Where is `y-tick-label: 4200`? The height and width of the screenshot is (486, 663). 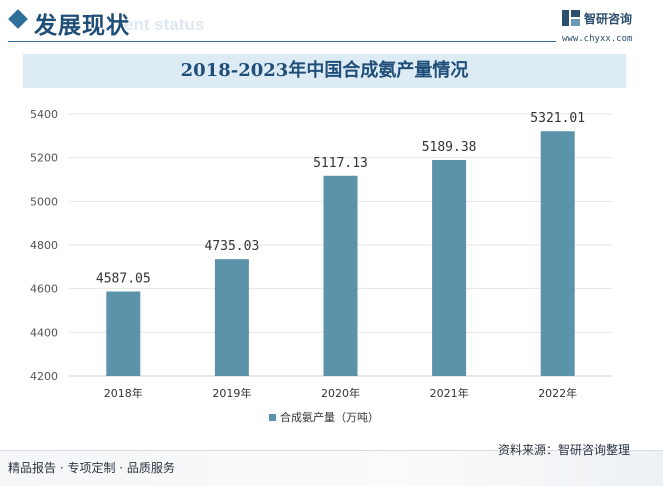 y-tick-label: 4200 is located at coordinates (44, 376).